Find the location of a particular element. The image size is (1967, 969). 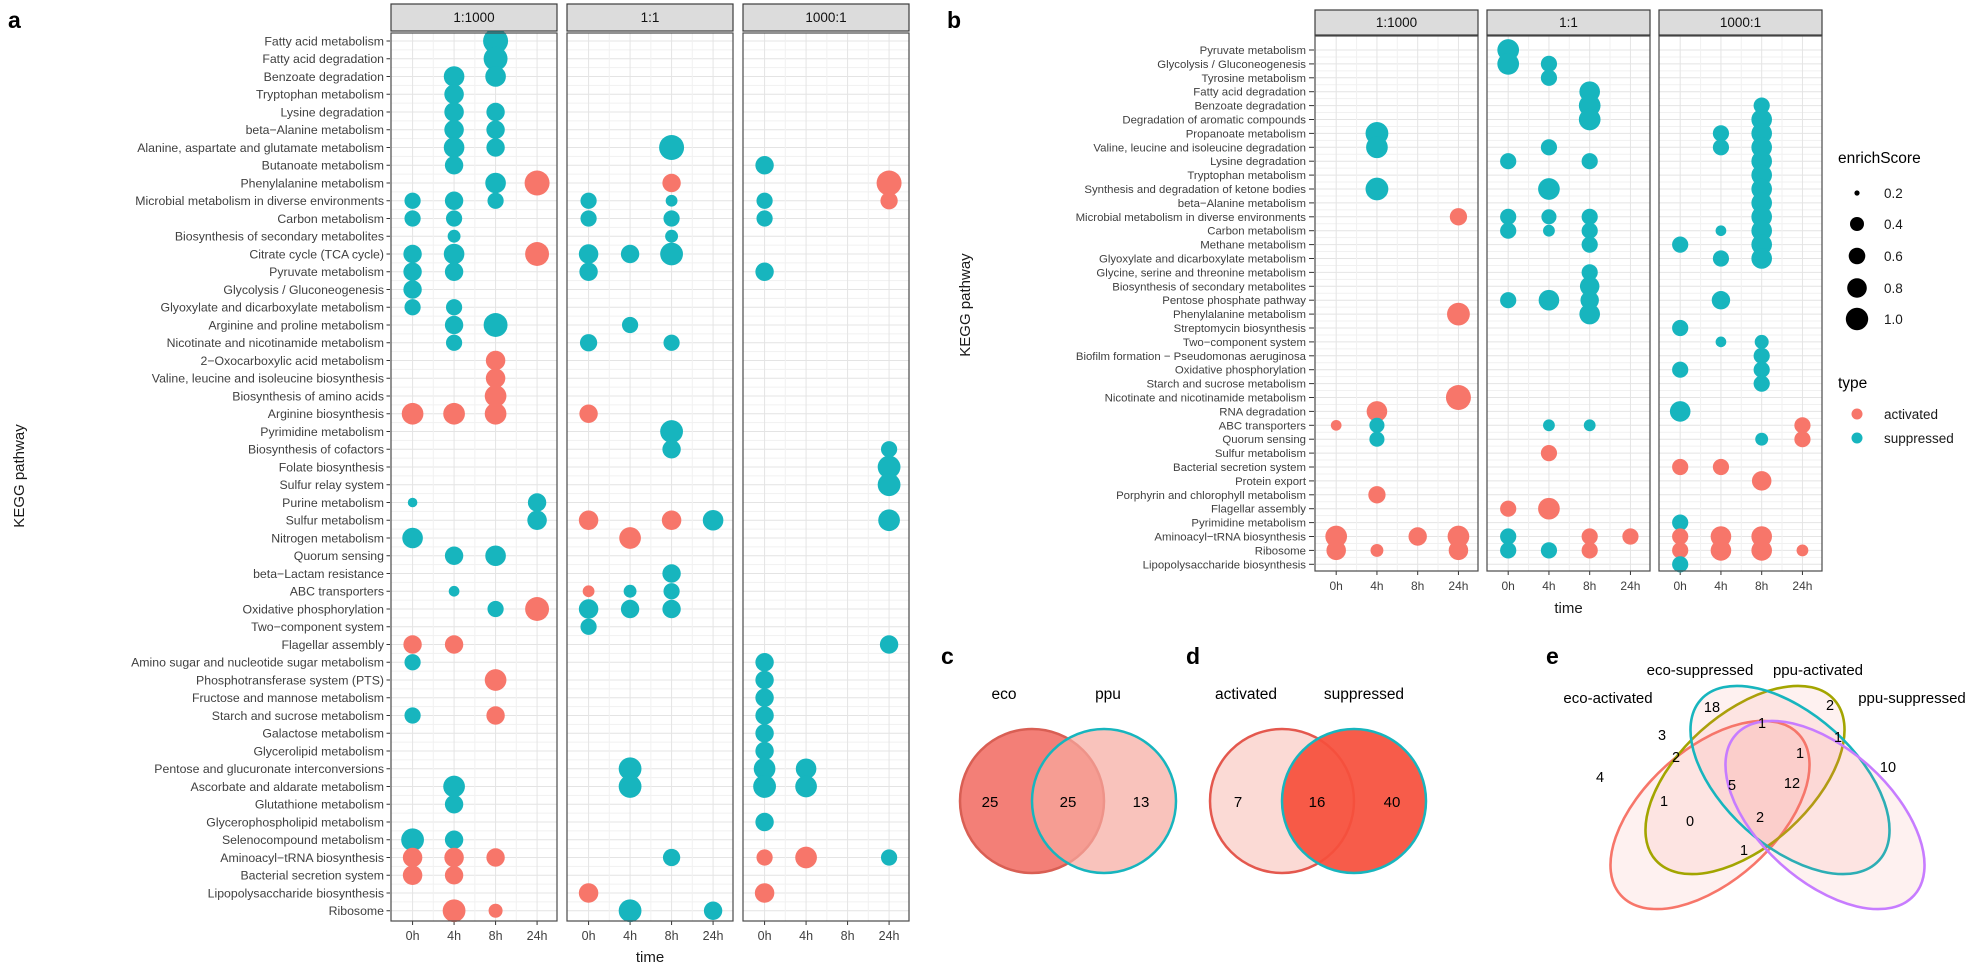

row-label: Lysine degradation is located at coordinates (333, 112).